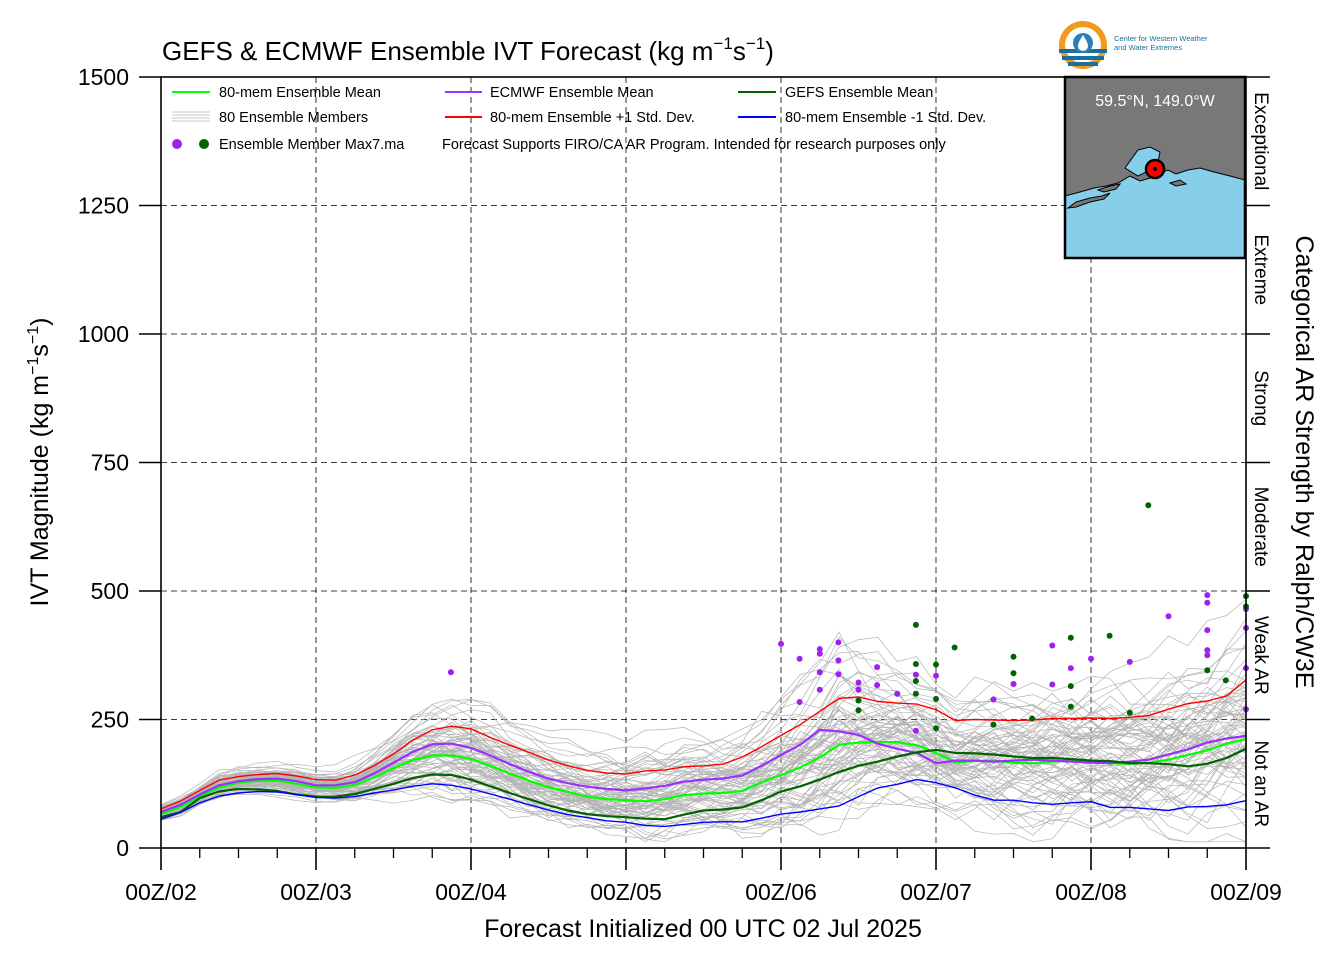 Image resolution: width=1336 pixels, height=962 pixels. What do you see at coordinates (471, 892) in the screenshot?
I see `x-tick-label: 00Z/04` at bounding box center [471, 892].